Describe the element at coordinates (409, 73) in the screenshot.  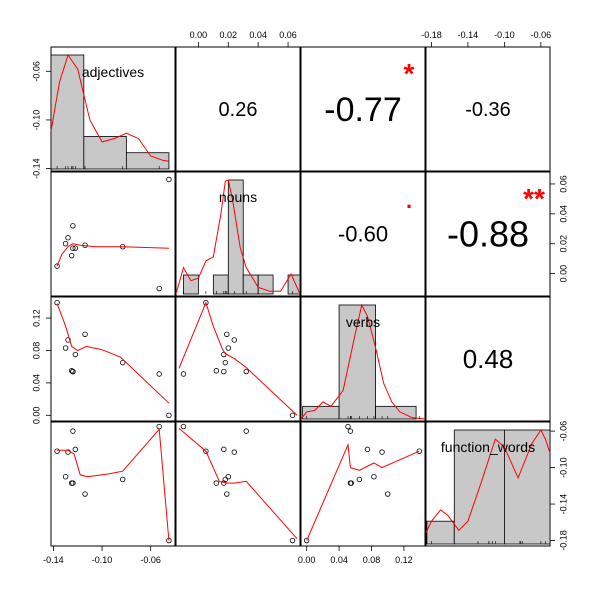
I see `significance-stars: *` at that location.